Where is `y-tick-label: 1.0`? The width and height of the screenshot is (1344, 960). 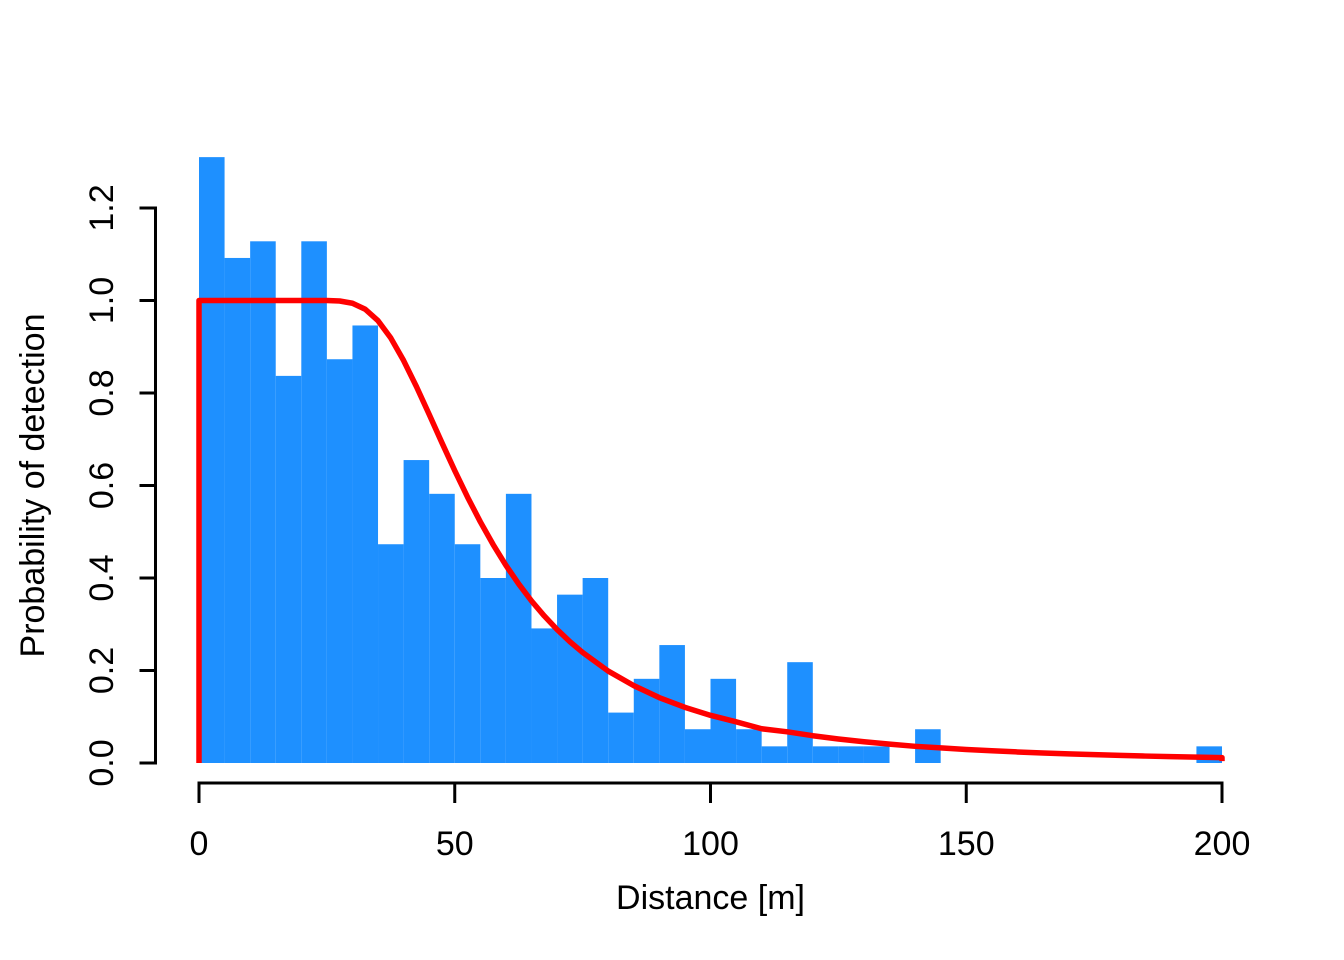
y-tick-label: 1.0 is located at coordinates (102, 300).